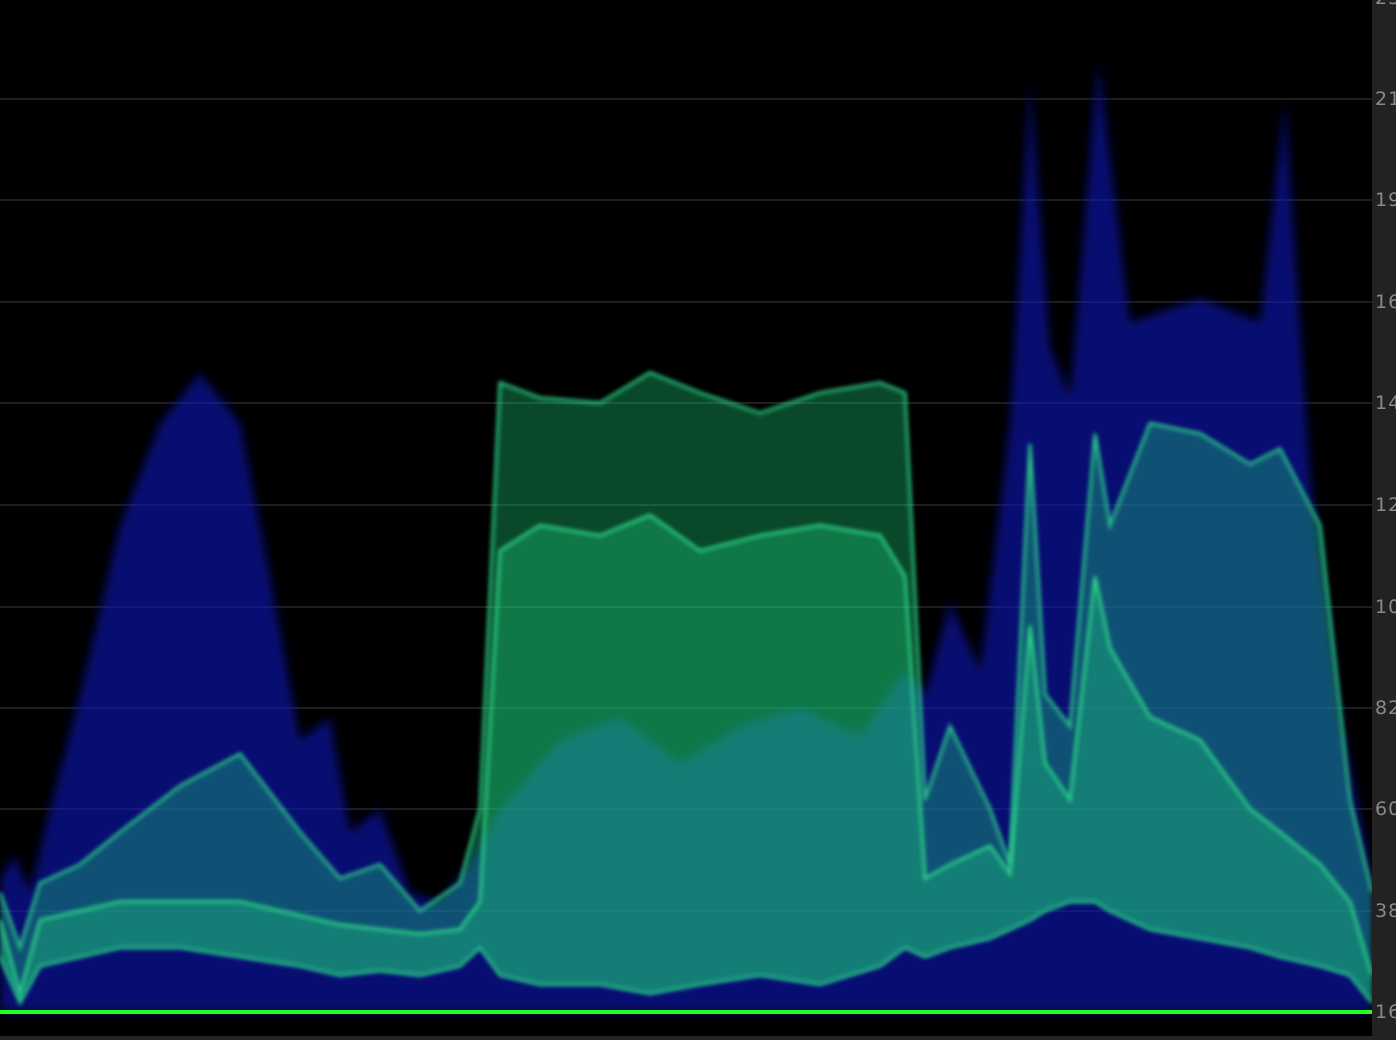 This screenshot has width=1396, height=1040. Describe the element at coordinates (1385, 607) in the screenshot. I see `y-tick-label-104: 104` at that location.